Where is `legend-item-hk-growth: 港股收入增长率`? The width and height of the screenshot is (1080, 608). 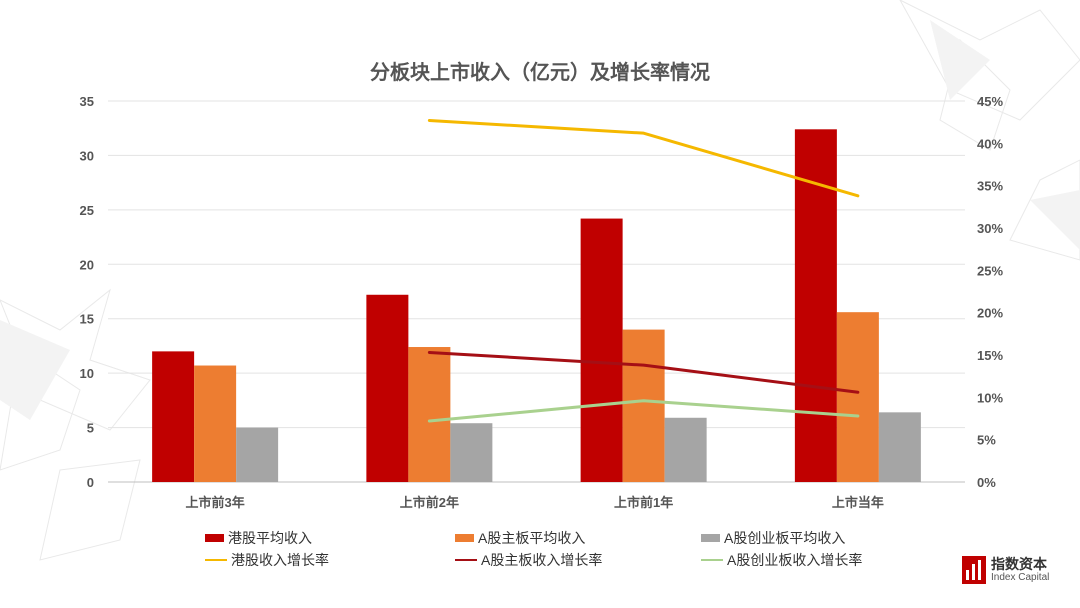
legend-item-hk-growth: 港股收入增长率 is located at coordinates (267, 560).